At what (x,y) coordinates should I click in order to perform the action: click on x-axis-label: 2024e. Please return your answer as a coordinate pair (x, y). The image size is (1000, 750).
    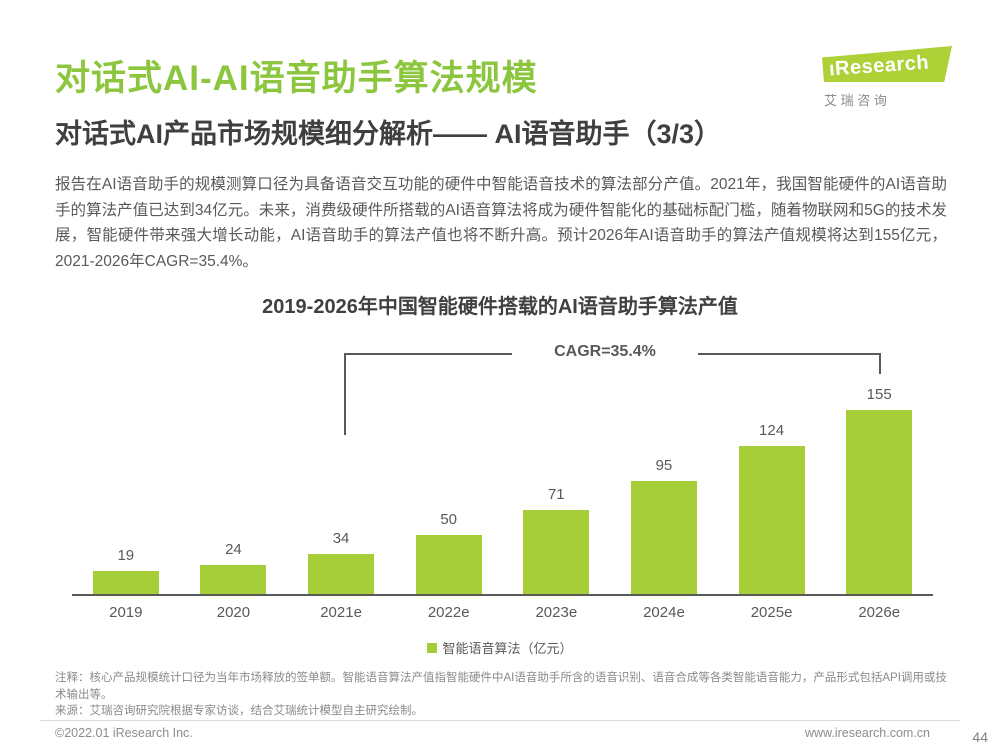
    Looking at the image, I should click on (664, 612).